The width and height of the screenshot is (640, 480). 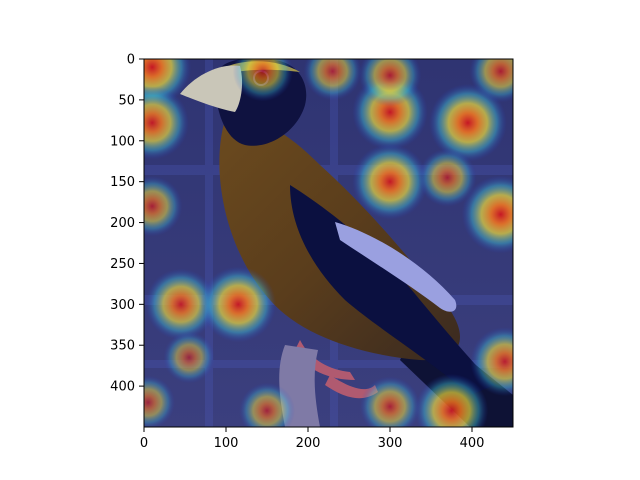 What do you see at coordinates (122, 346) in the screenshot?
I see `y-tick-label: 350` at bounding box center [122, 346].